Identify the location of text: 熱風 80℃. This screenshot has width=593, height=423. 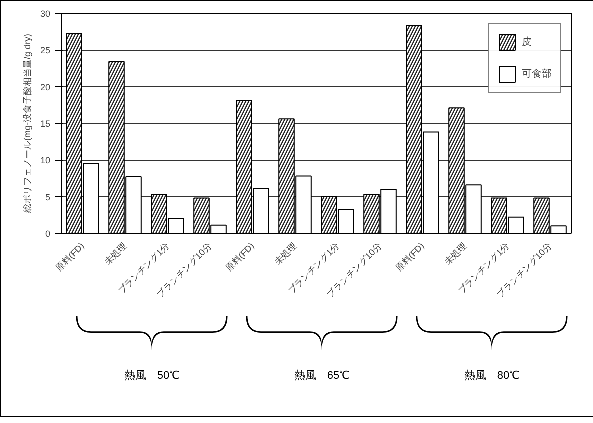
(492, 375).